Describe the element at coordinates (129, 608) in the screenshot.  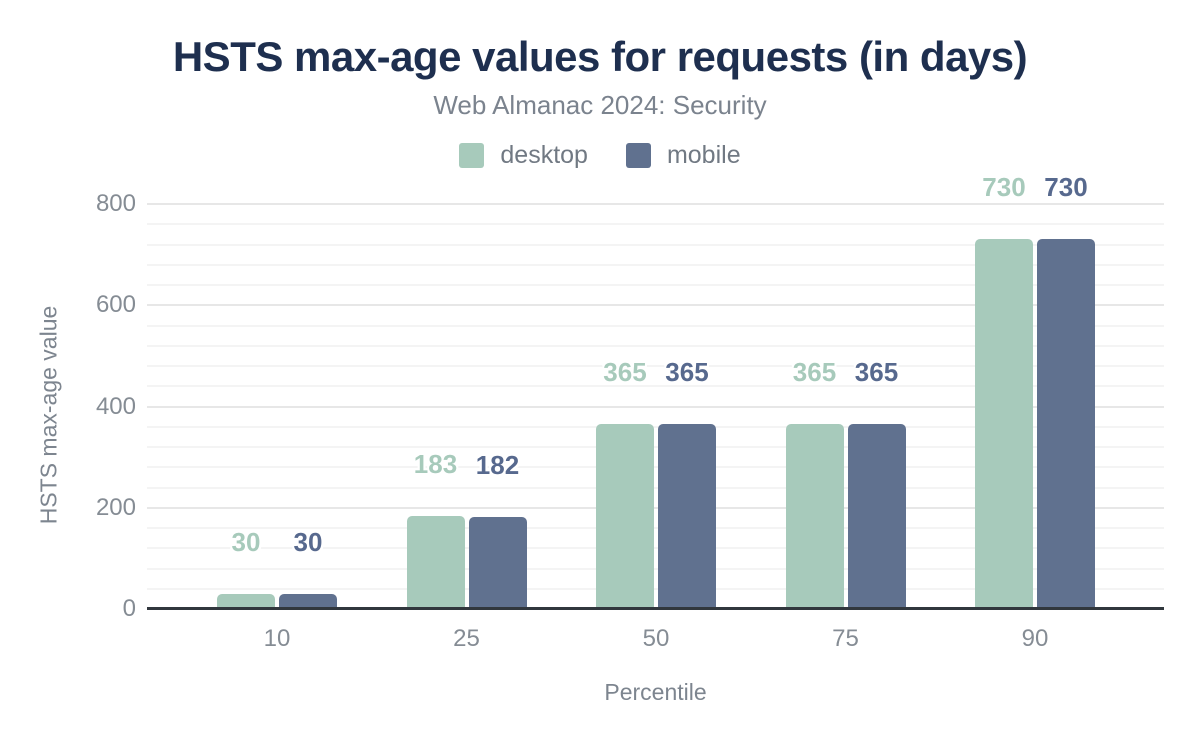
I see `y-tick-label: 0` at that location.